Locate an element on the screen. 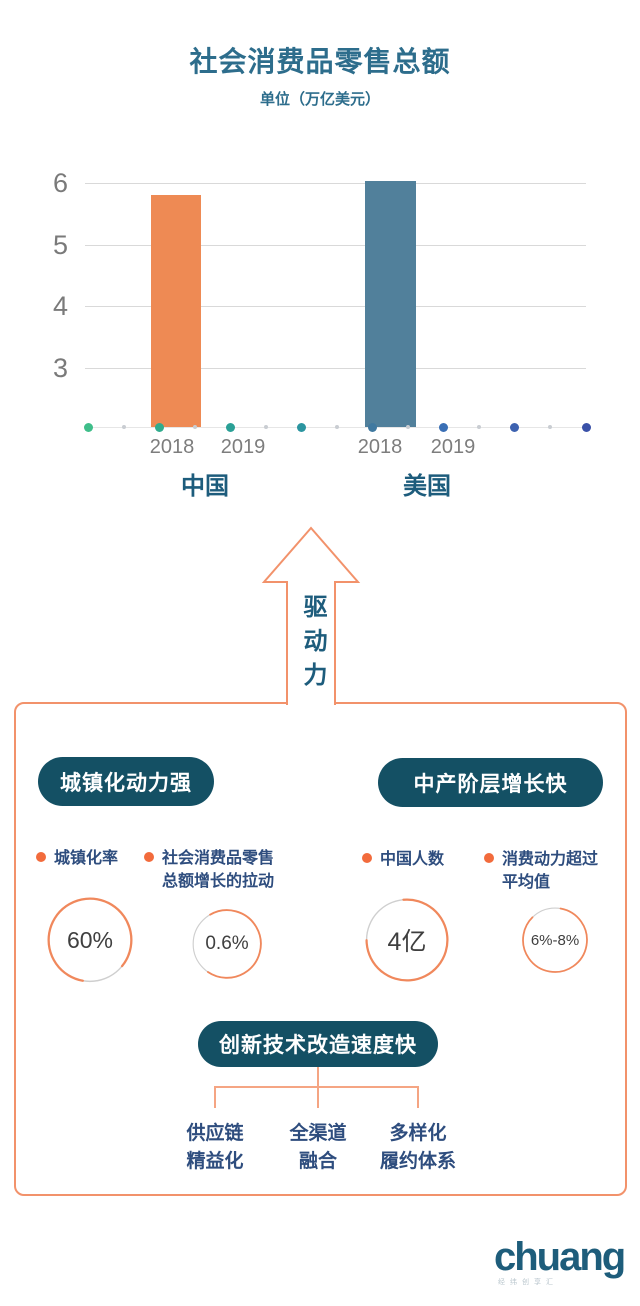  stat-circle-china-population: 4亿 is located at coordinates (407, 940).